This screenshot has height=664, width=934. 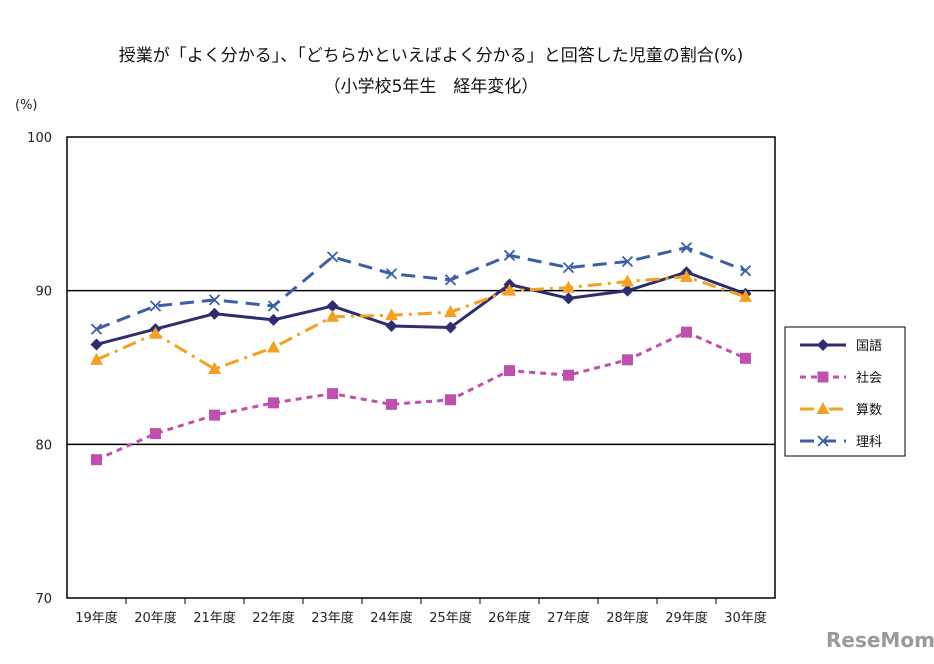 I want to click on y-axis-ticks: 100 90 80 70, so click(x=39, y=369).